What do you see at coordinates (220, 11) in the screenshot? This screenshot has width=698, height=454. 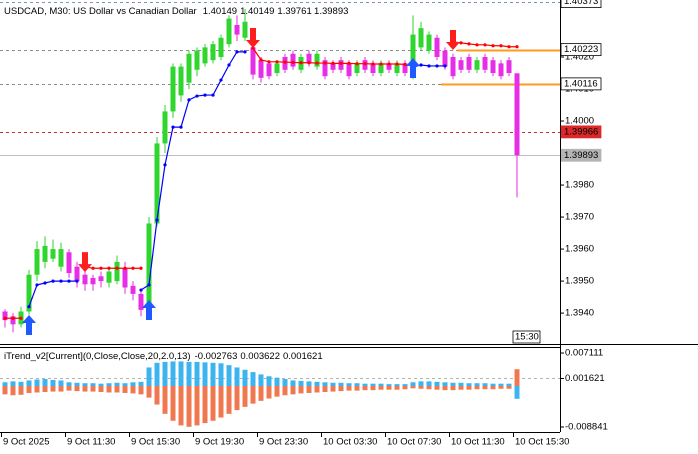 I see `ohlc-open: 1.40149` at bounding box center [220, 11].